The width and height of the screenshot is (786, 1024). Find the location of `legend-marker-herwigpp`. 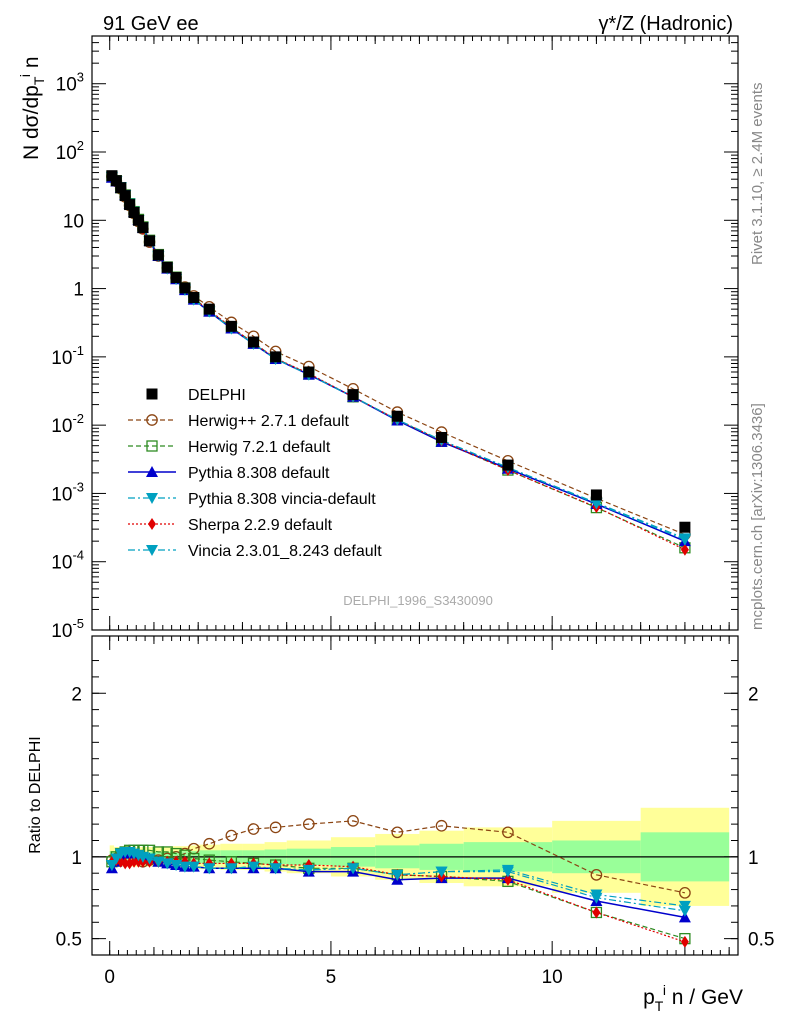

legend-marker-herwigpp is located at coordinates (152, 420).